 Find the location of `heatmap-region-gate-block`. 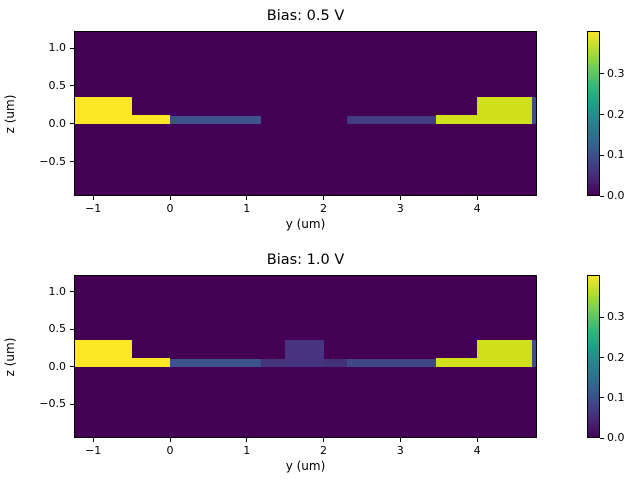

heatmap-region-gate-block is located at coordinates (304, 353).